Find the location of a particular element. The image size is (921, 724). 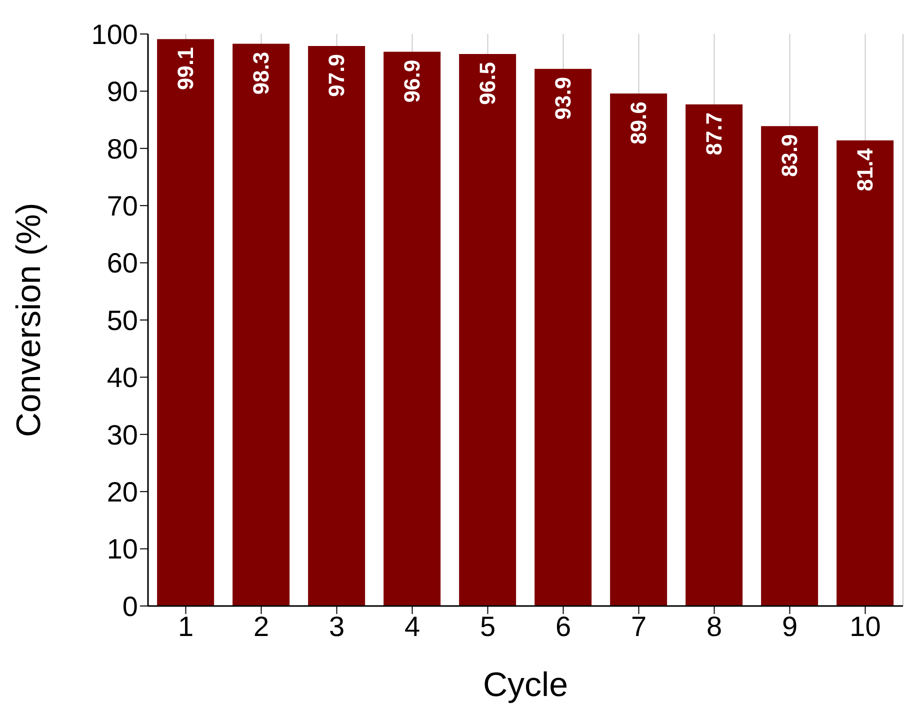

x-tick-label: 10 is located at coordinates (865, 626).